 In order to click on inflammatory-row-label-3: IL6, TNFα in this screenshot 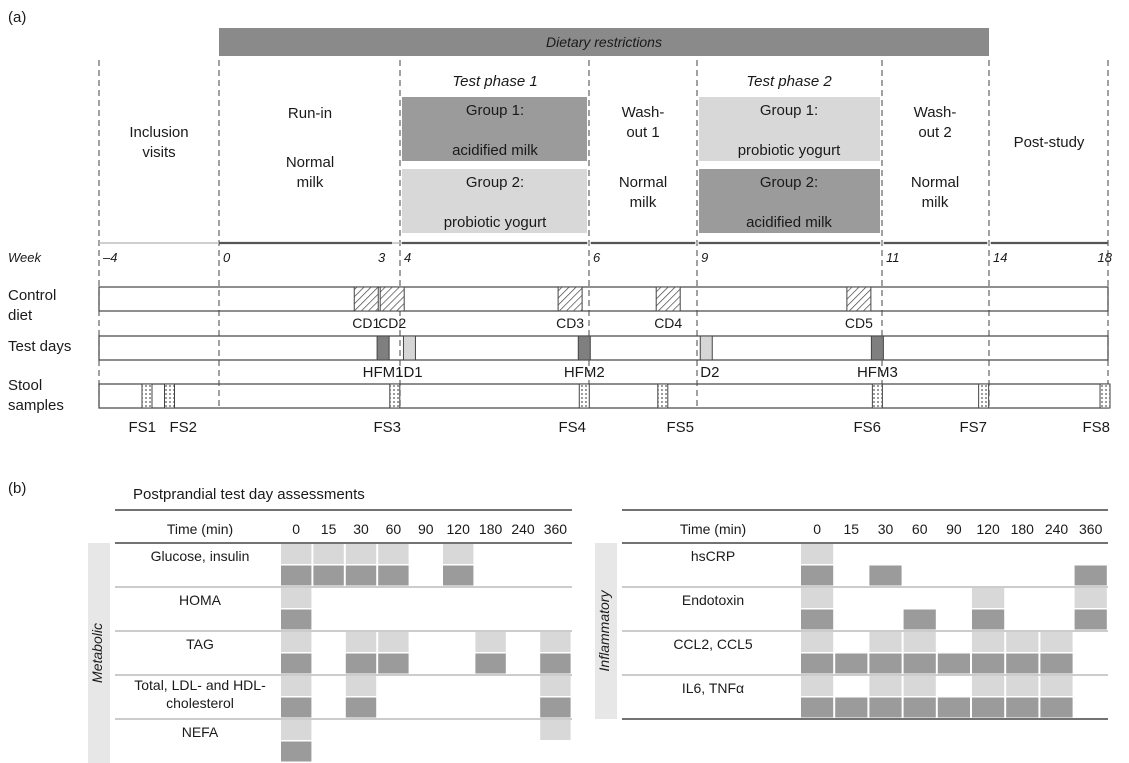, I will do `click(713, 688)`.